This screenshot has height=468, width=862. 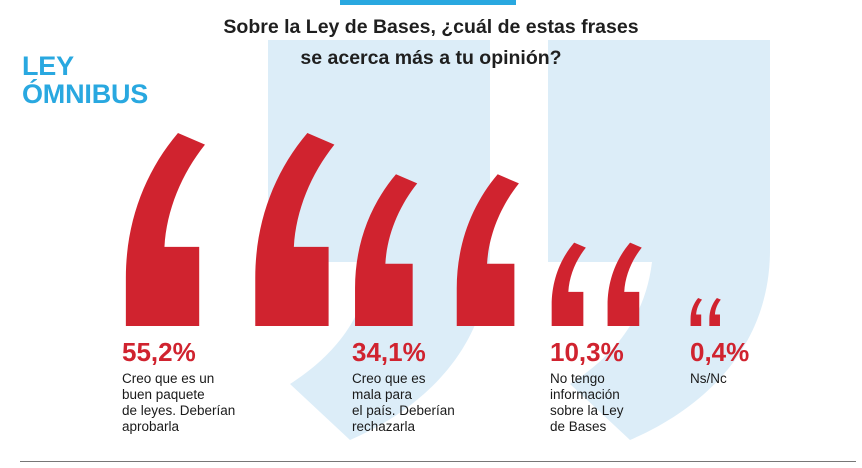 I want to click on description-line: No tengo, so click(x=577, y=378).